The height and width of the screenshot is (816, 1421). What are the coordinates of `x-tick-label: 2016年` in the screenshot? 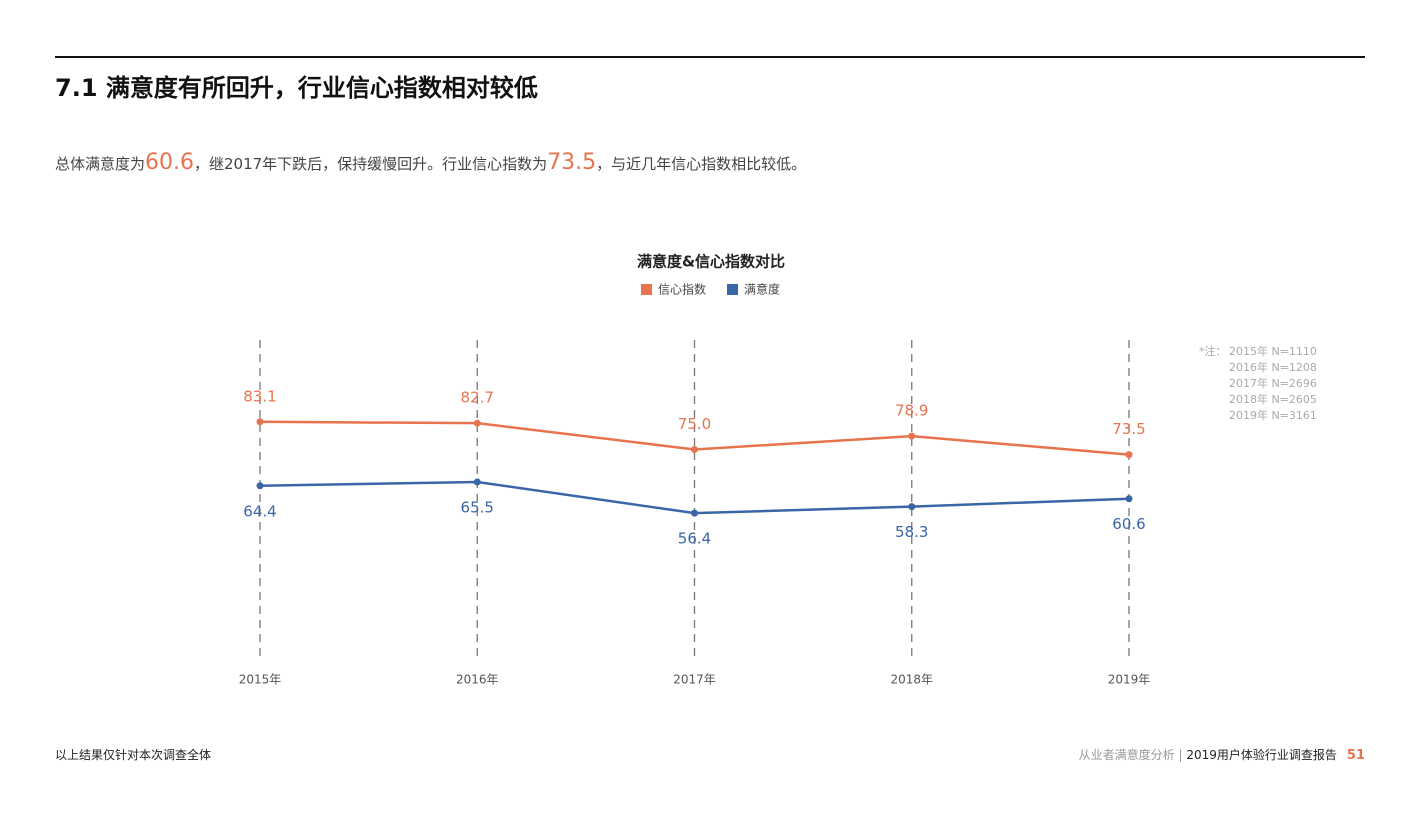 It's located at (477, 680).